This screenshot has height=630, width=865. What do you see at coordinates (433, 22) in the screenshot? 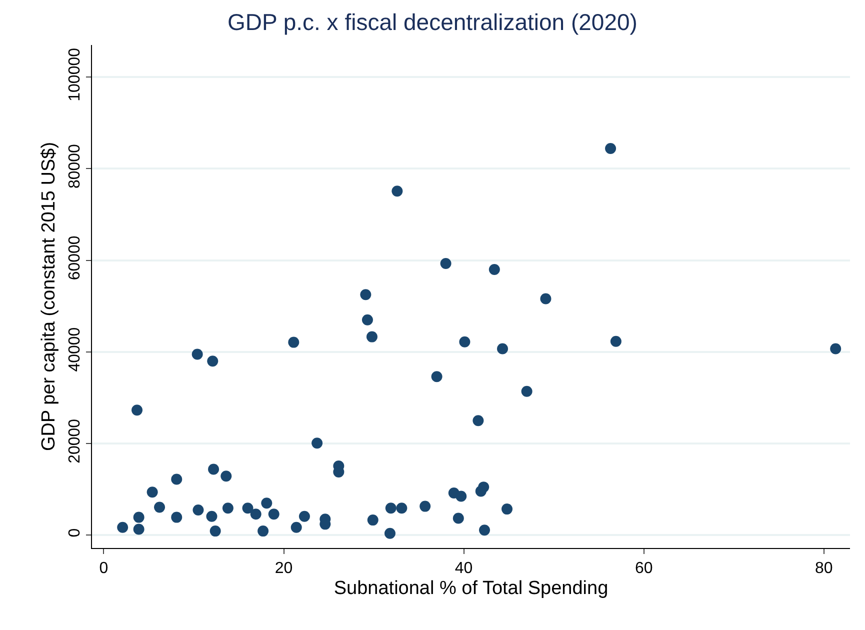
I see `chart-title: GDP p.c. x fiscal decentralization (2020)` at bounding box center [433, 22].